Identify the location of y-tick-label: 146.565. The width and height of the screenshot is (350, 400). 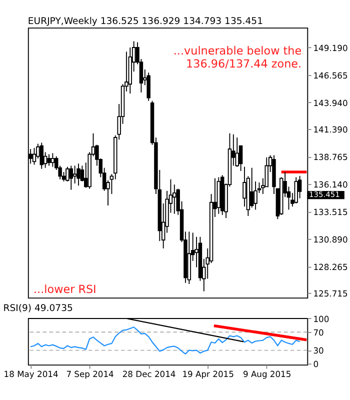
(330, 75).